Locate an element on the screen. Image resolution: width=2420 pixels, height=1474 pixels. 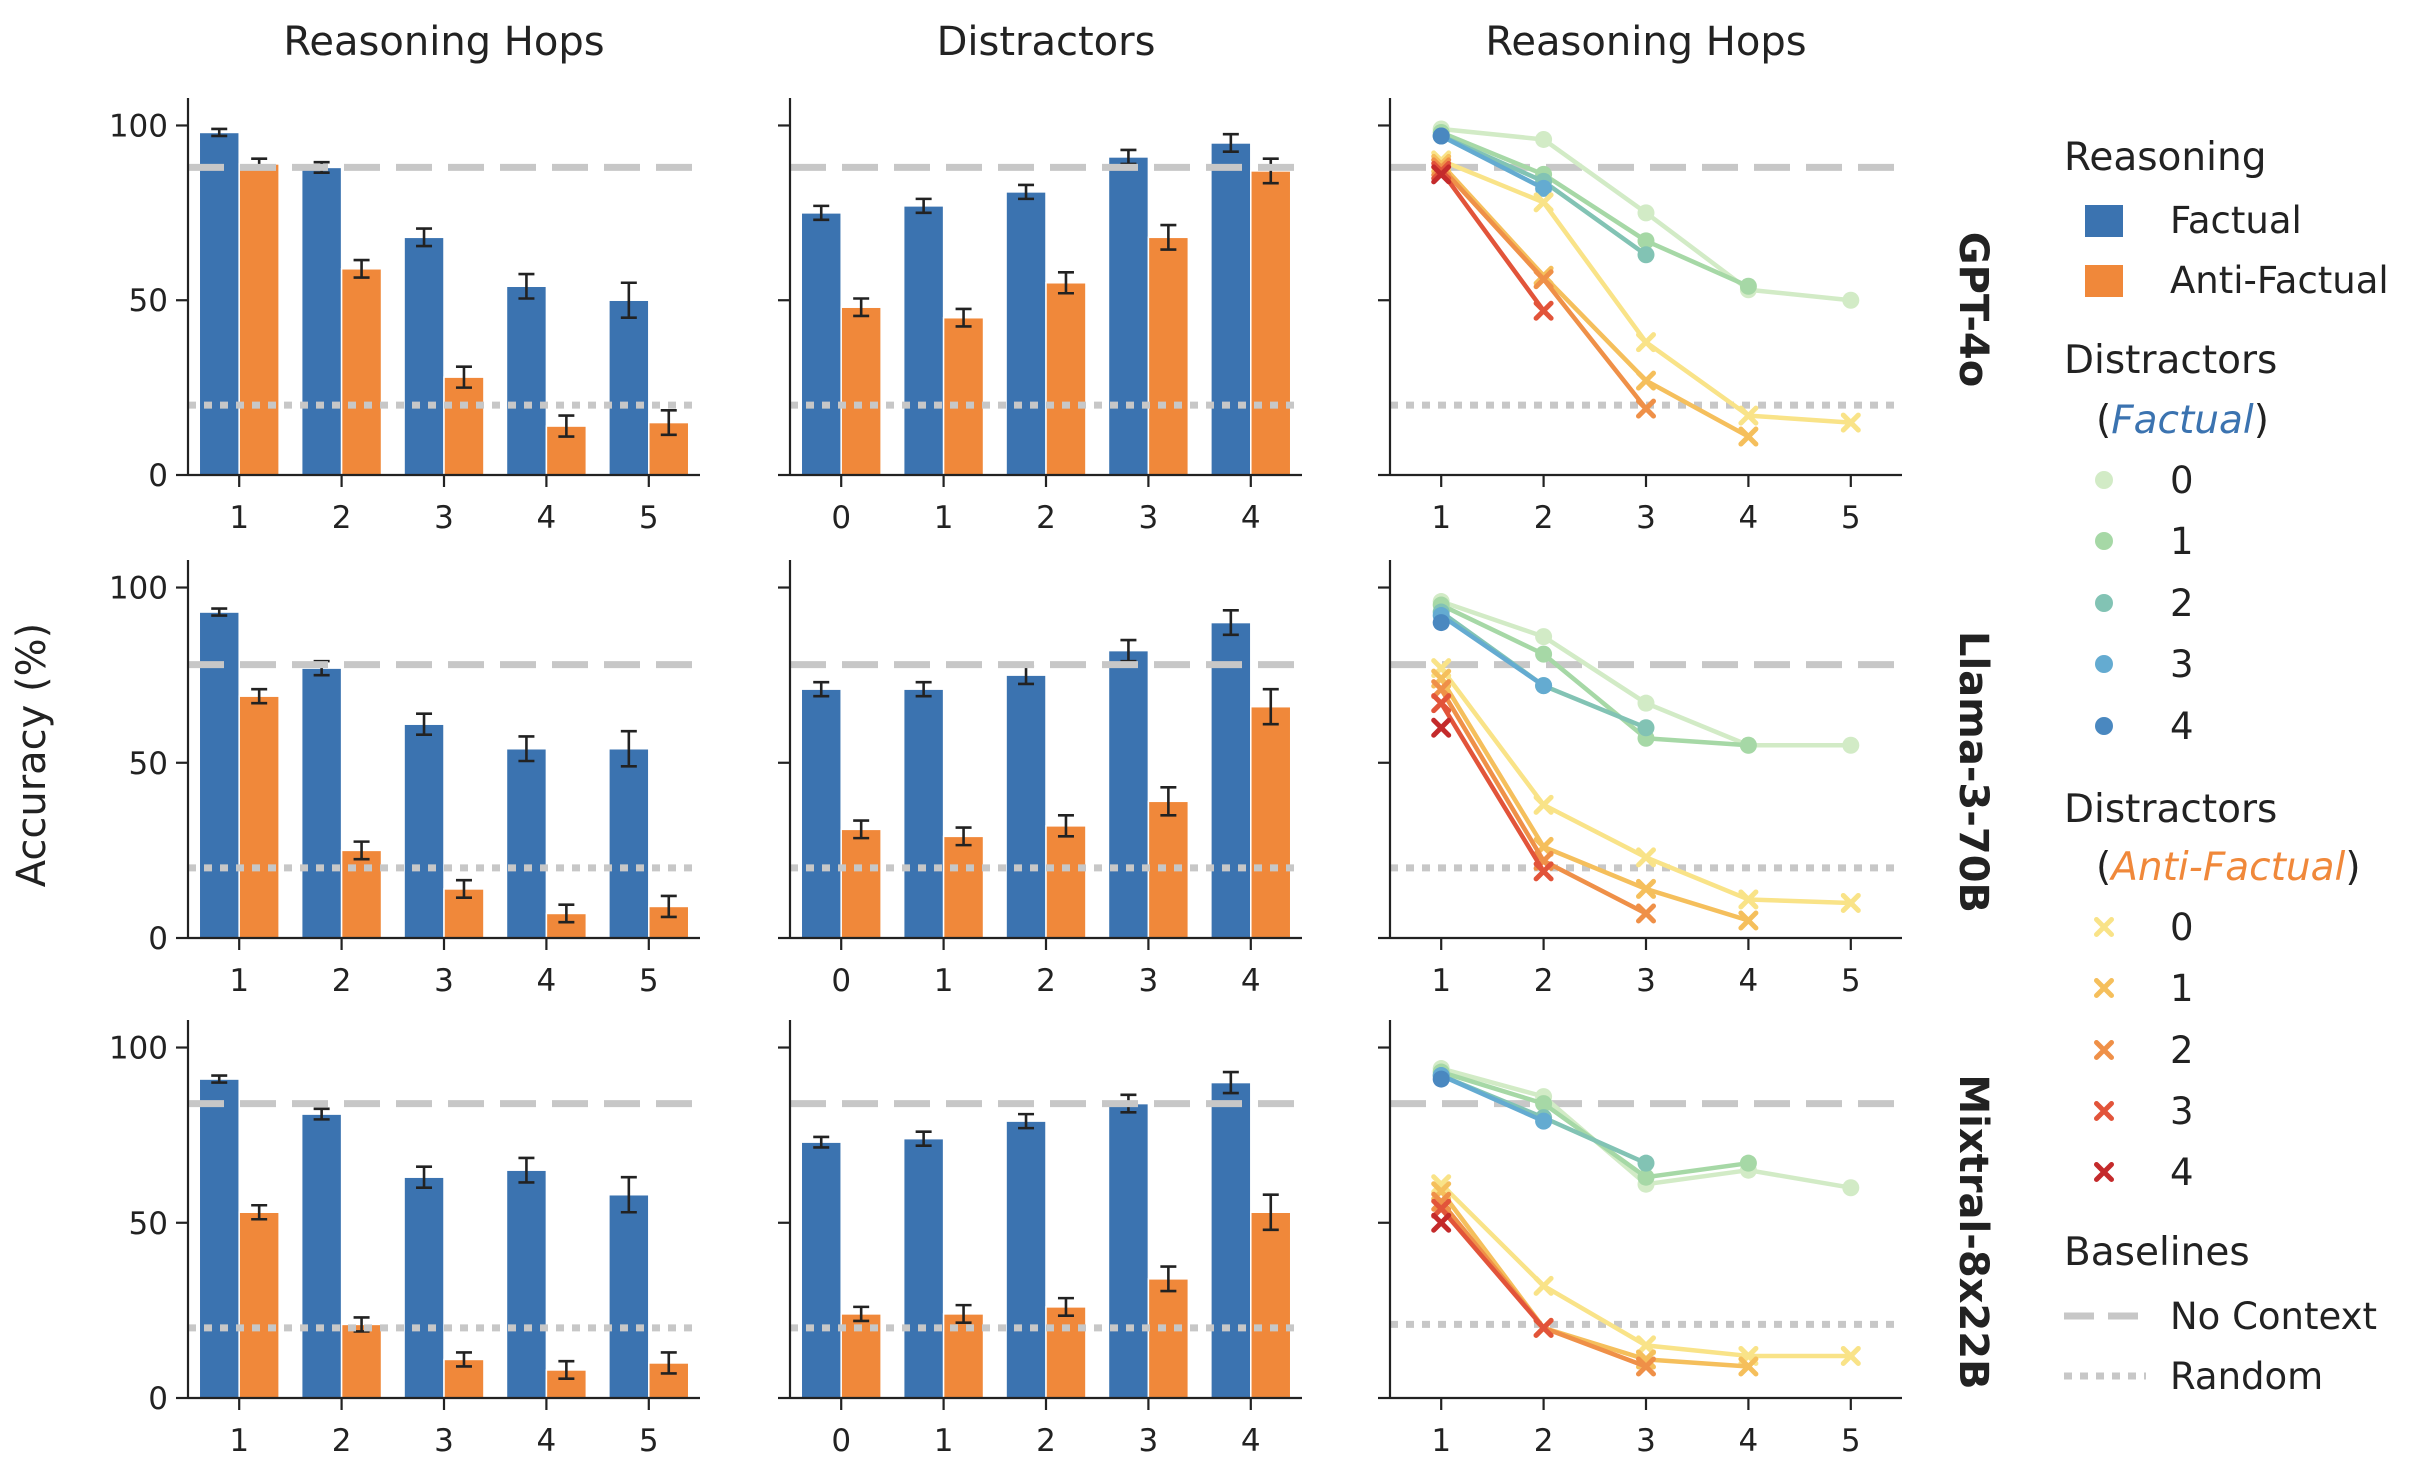
bar-panel: 0 1 2 3 4 is located at coordinates (1040, 779).